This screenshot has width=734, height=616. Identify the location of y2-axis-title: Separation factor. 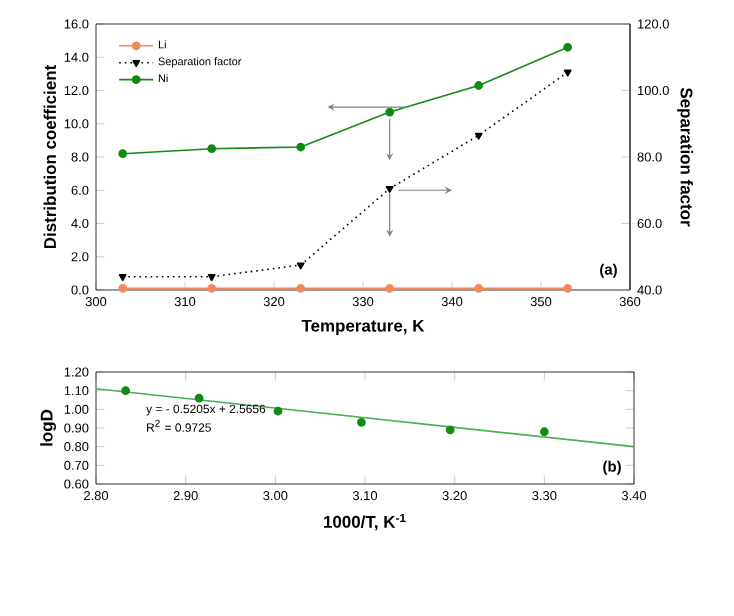
(685, 157).